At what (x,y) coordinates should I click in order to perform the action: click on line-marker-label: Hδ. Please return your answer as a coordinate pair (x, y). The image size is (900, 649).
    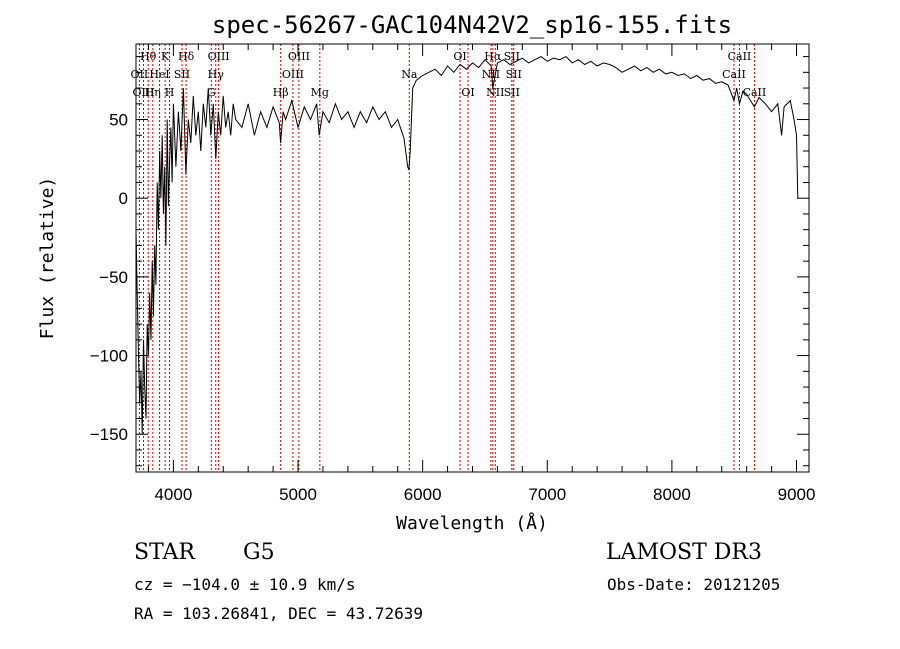
    Looking at the image, I should click on (186, 56).